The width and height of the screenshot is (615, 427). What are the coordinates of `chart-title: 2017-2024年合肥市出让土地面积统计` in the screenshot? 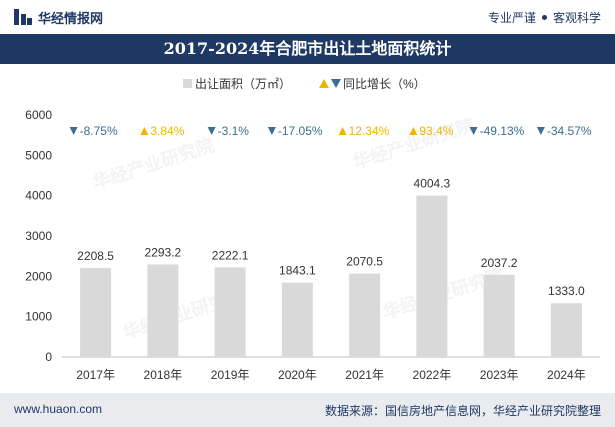 It's located at (307, 48).